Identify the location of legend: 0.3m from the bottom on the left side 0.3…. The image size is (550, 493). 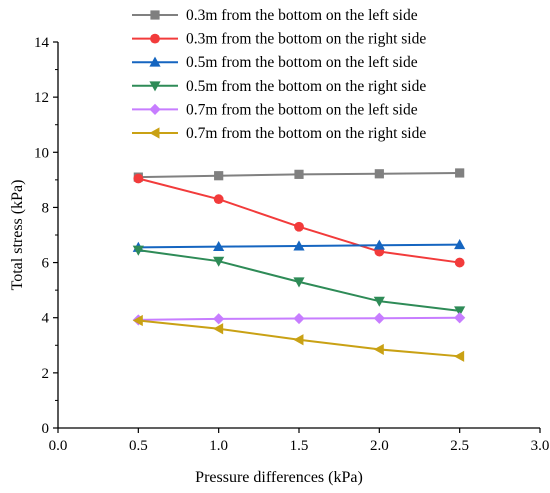
(279, 74).